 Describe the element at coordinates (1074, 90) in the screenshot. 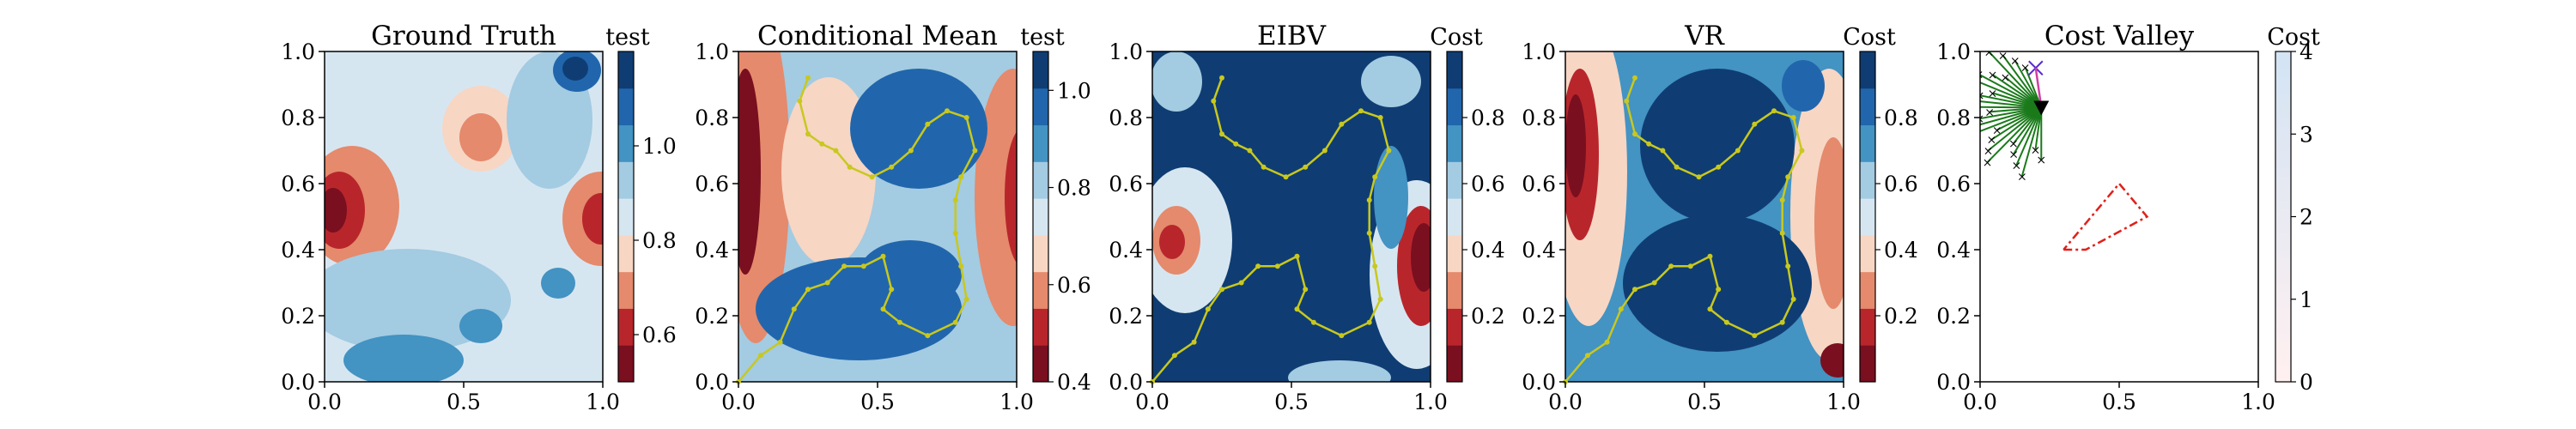

I see `colorbar-tick-label: 1.0` at that location.